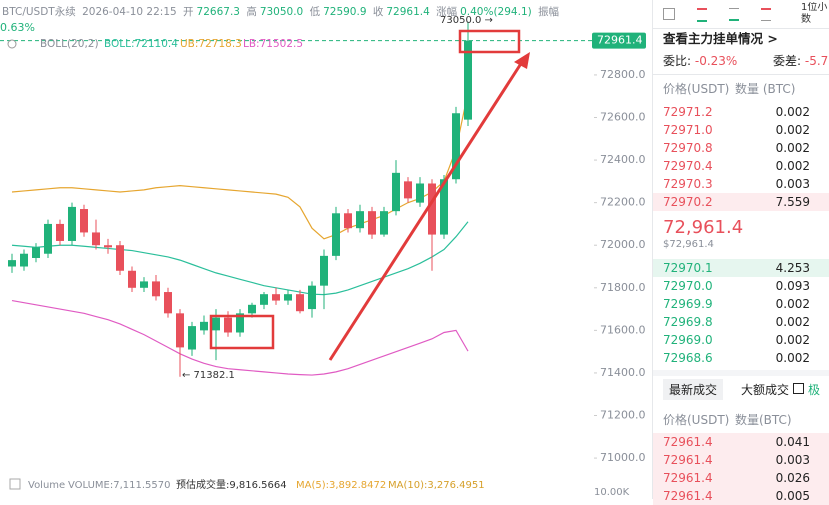 The height and width of the screenshot is (505, 829). Describe the element at coordinates (736, 304) in the screenshot. I see `book-row: 72969.9 0.002` at that location.